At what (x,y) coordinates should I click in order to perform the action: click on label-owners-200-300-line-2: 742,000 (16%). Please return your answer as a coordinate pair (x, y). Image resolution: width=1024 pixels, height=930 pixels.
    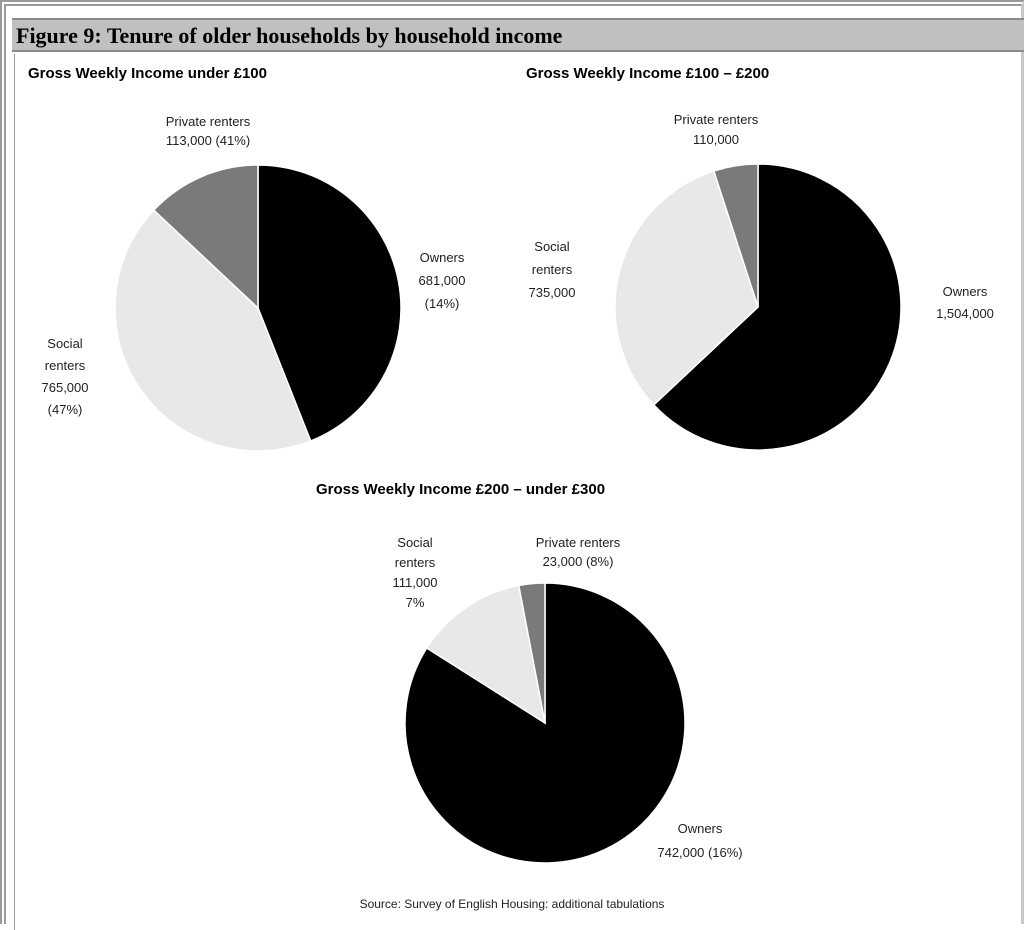
    Looking at the image, I should click on (699, 852).